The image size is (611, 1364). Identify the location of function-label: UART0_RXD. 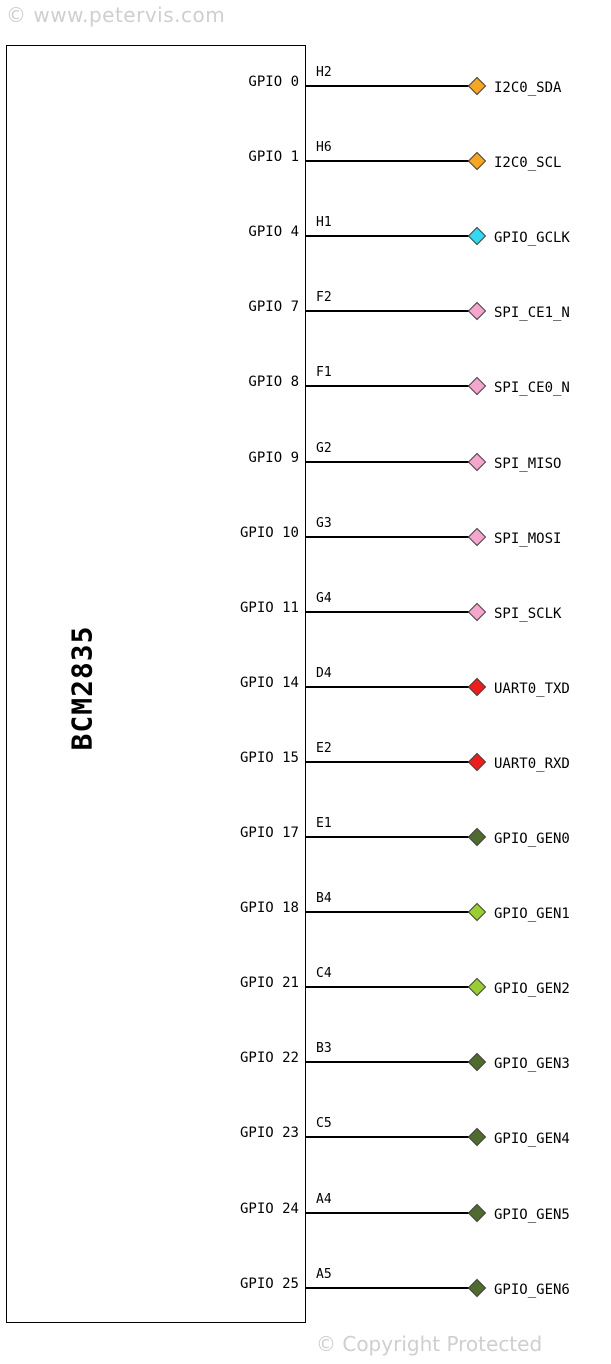
(532, 764).